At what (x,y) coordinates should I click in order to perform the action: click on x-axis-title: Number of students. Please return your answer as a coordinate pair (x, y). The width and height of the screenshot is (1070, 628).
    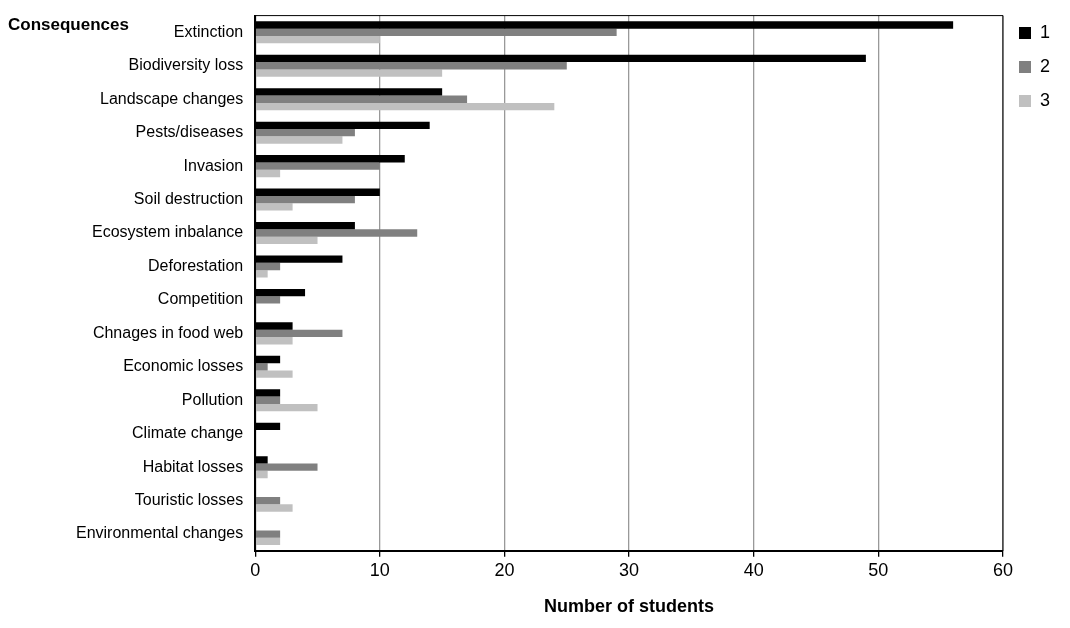
    Looking at the image, I should click on (629, 606).